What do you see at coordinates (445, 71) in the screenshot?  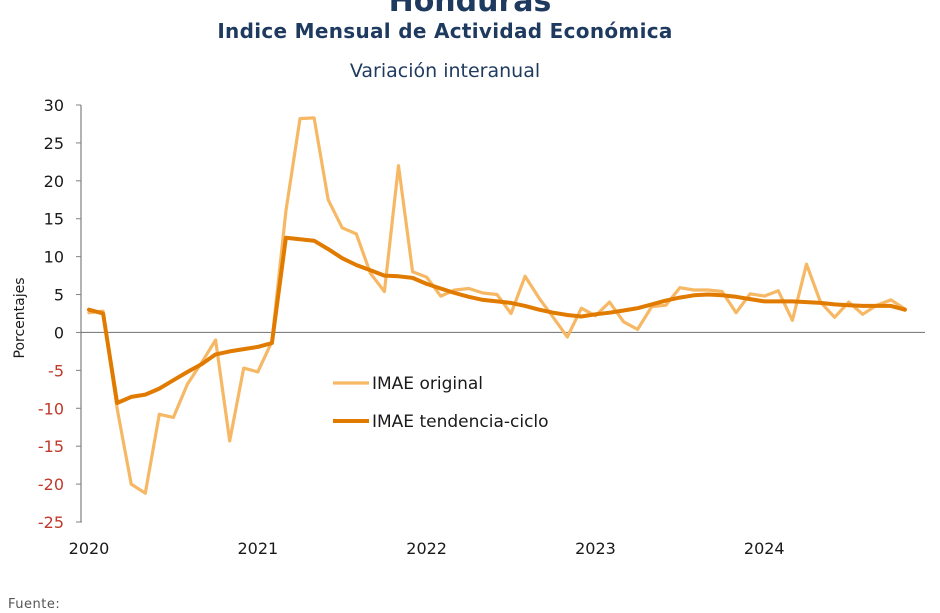 I see `chart-subtitle: Variación interanual` at bounding box center [445, 71].